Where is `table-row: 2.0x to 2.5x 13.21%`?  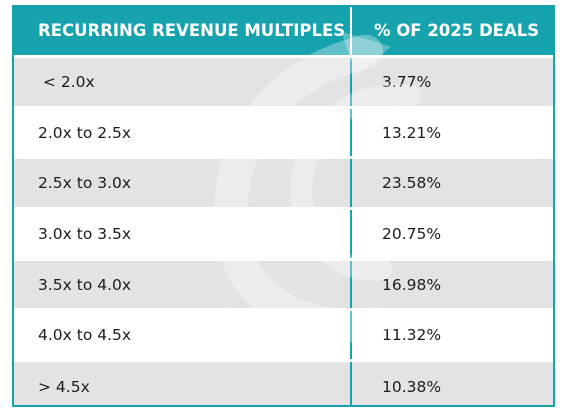 table-row: 2.0x to 2.5x 13.21% is located at coordinates (283, 131).